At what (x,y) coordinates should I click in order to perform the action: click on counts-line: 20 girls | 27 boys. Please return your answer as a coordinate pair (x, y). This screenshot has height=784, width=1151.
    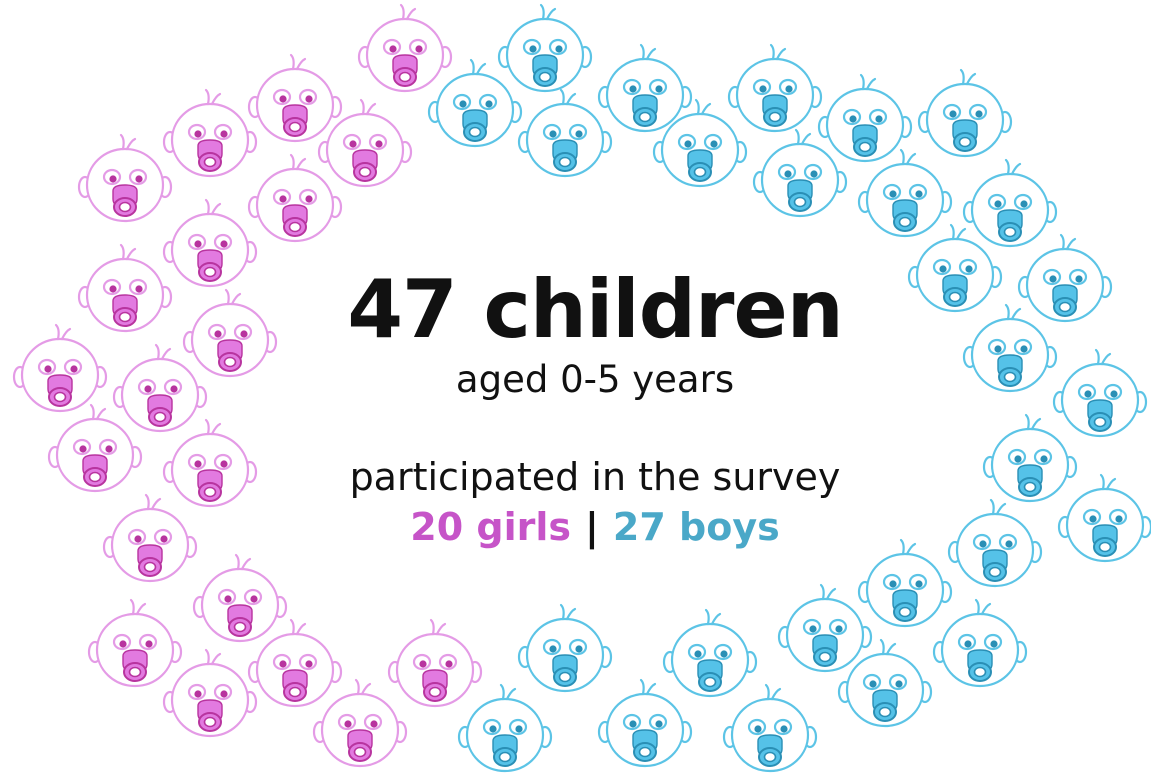
    Looking at the image, I should click on (595, 527).